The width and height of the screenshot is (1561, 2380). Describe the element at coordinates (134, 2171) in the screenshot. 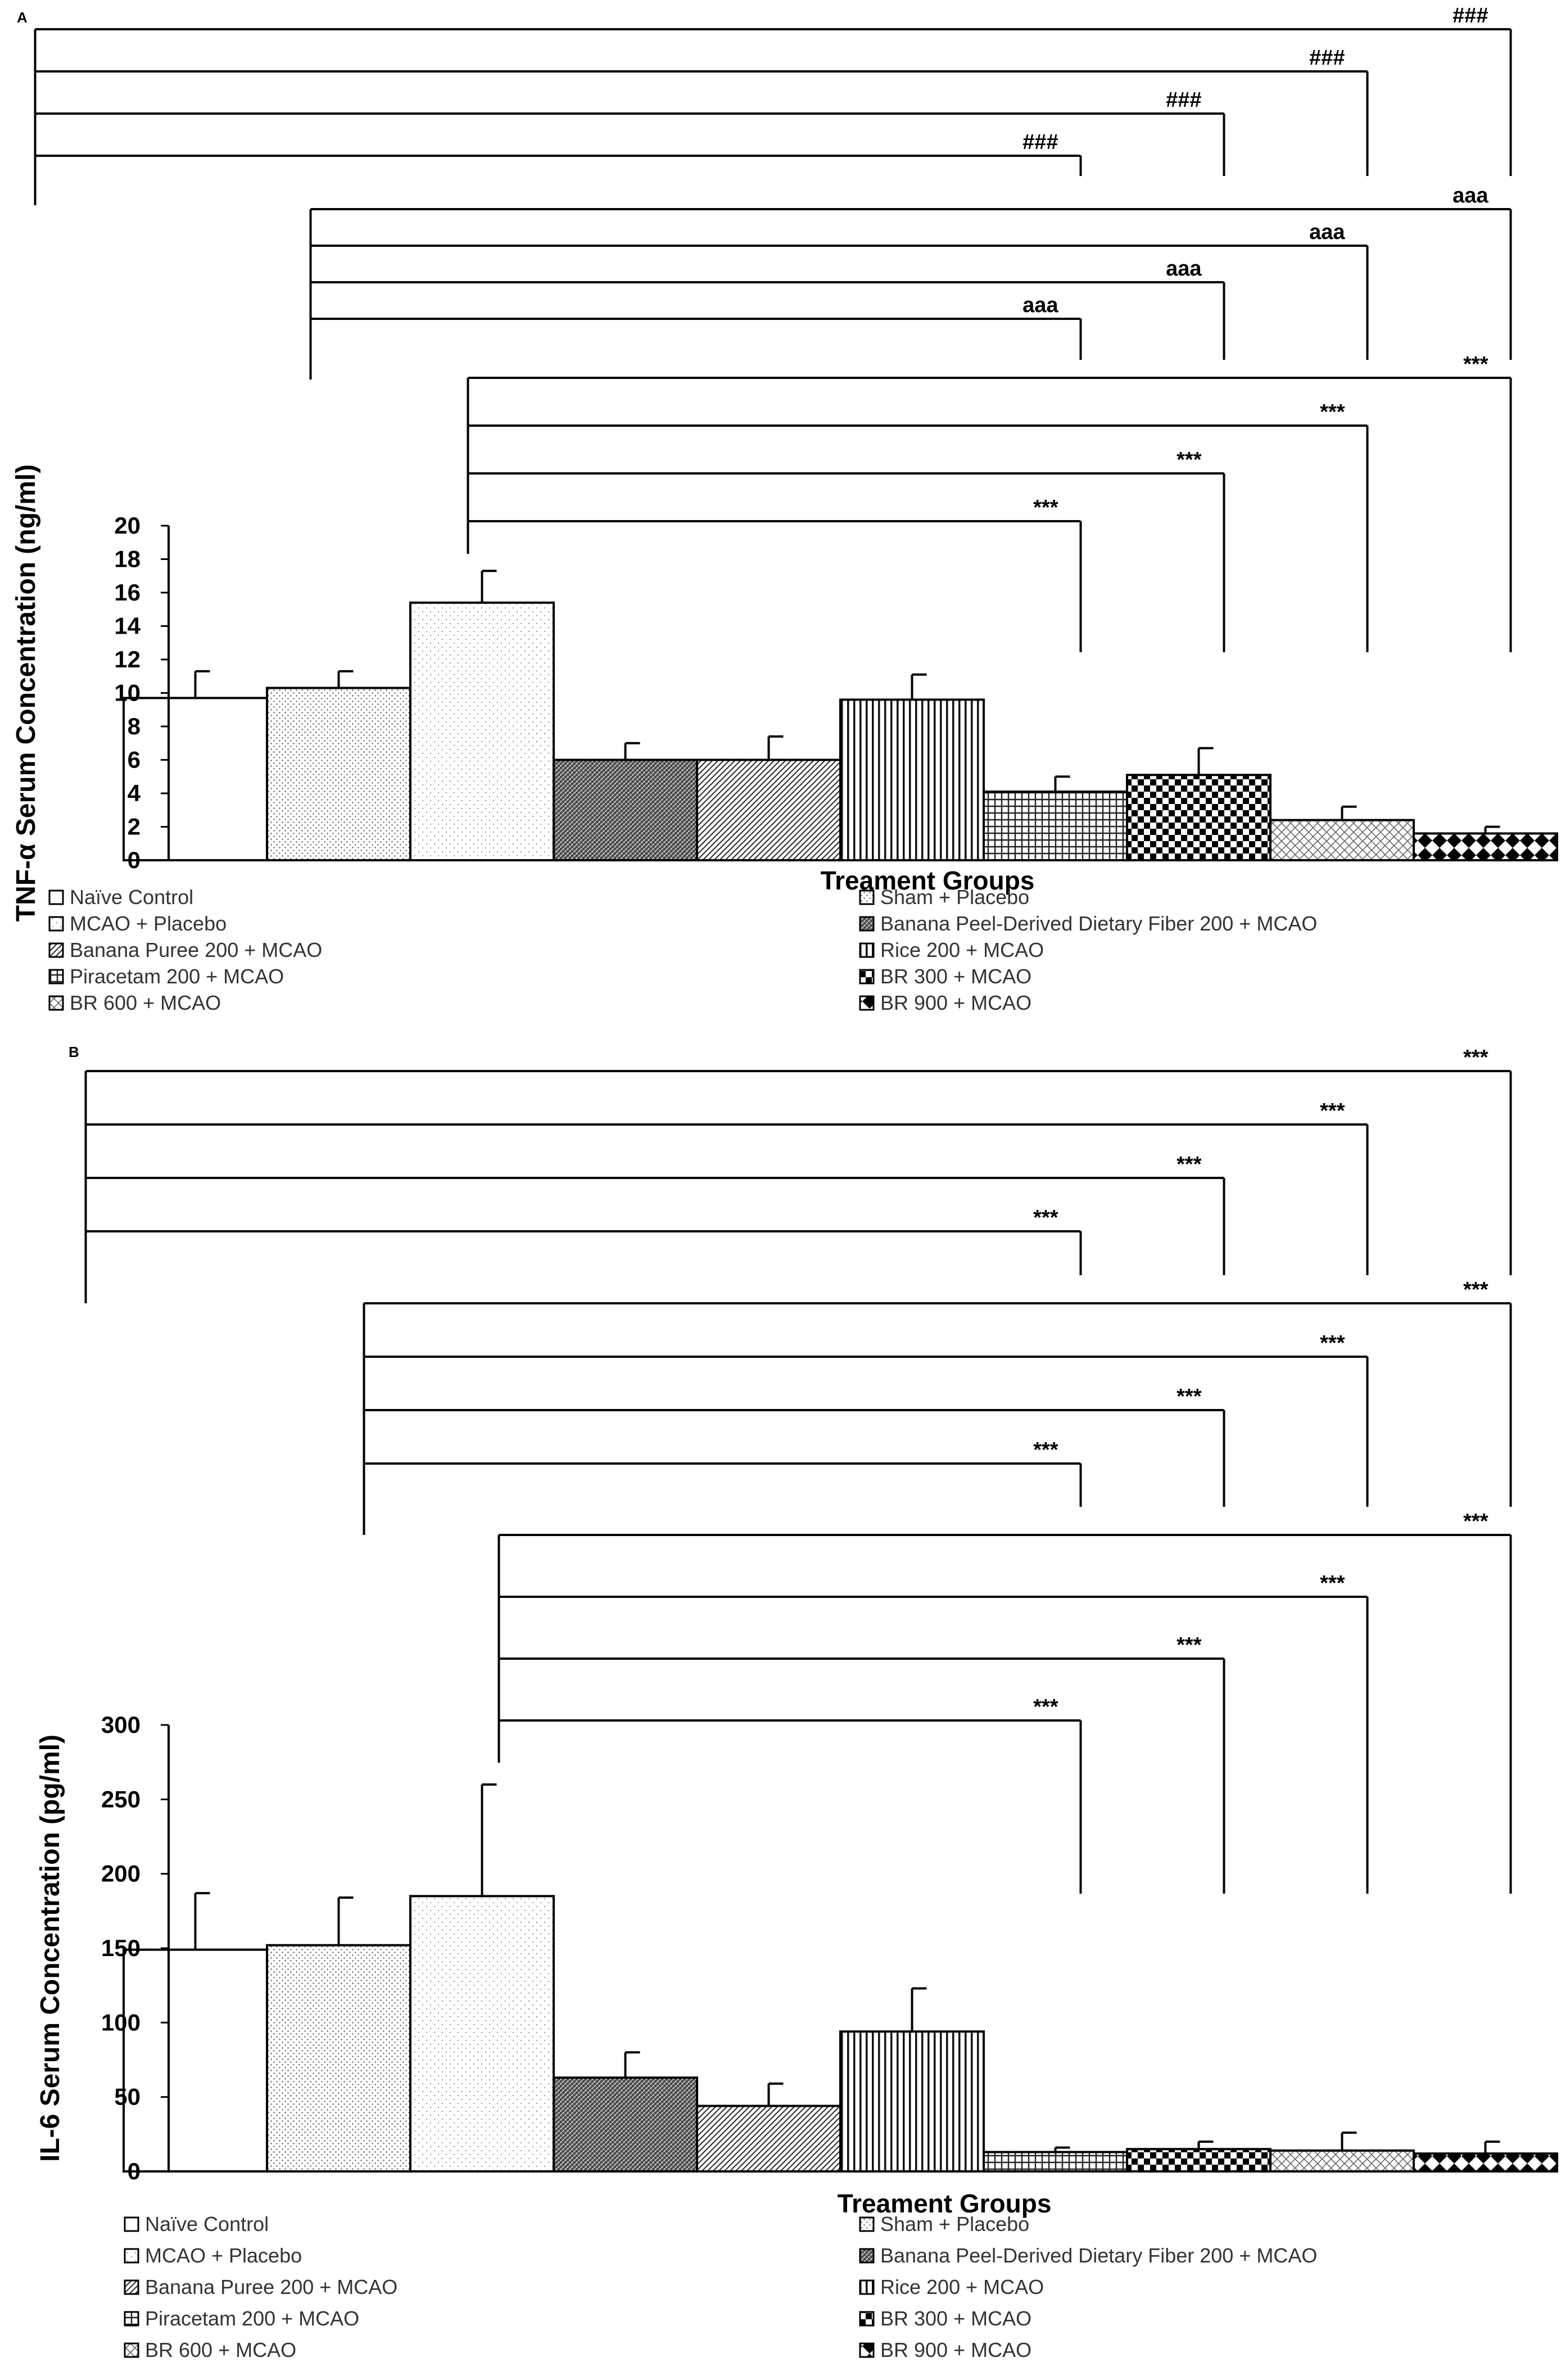

I see `y-tick-label: 0` at that location.